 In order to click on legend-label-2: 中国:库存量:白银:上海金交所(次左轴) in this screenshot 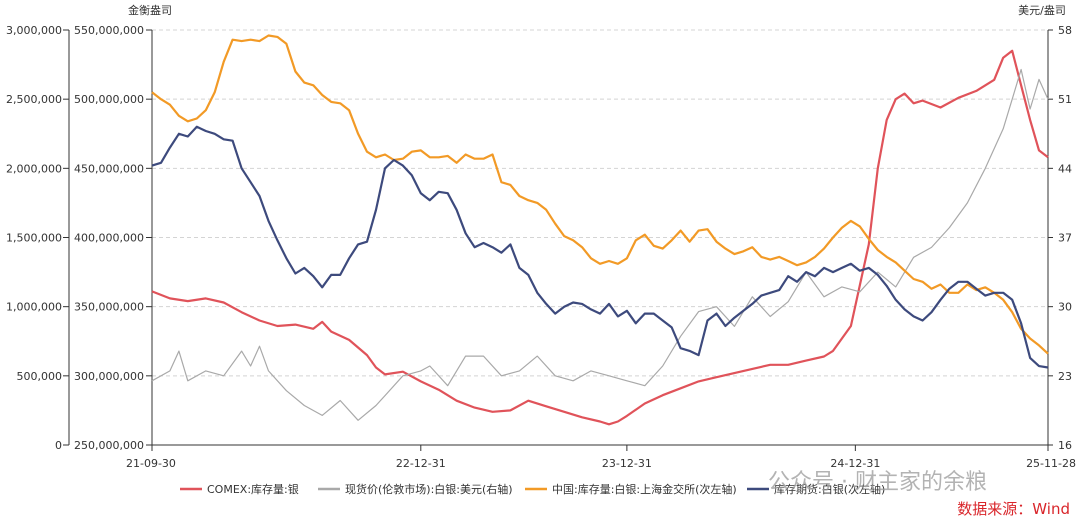, I will do `click(644, 489)`.